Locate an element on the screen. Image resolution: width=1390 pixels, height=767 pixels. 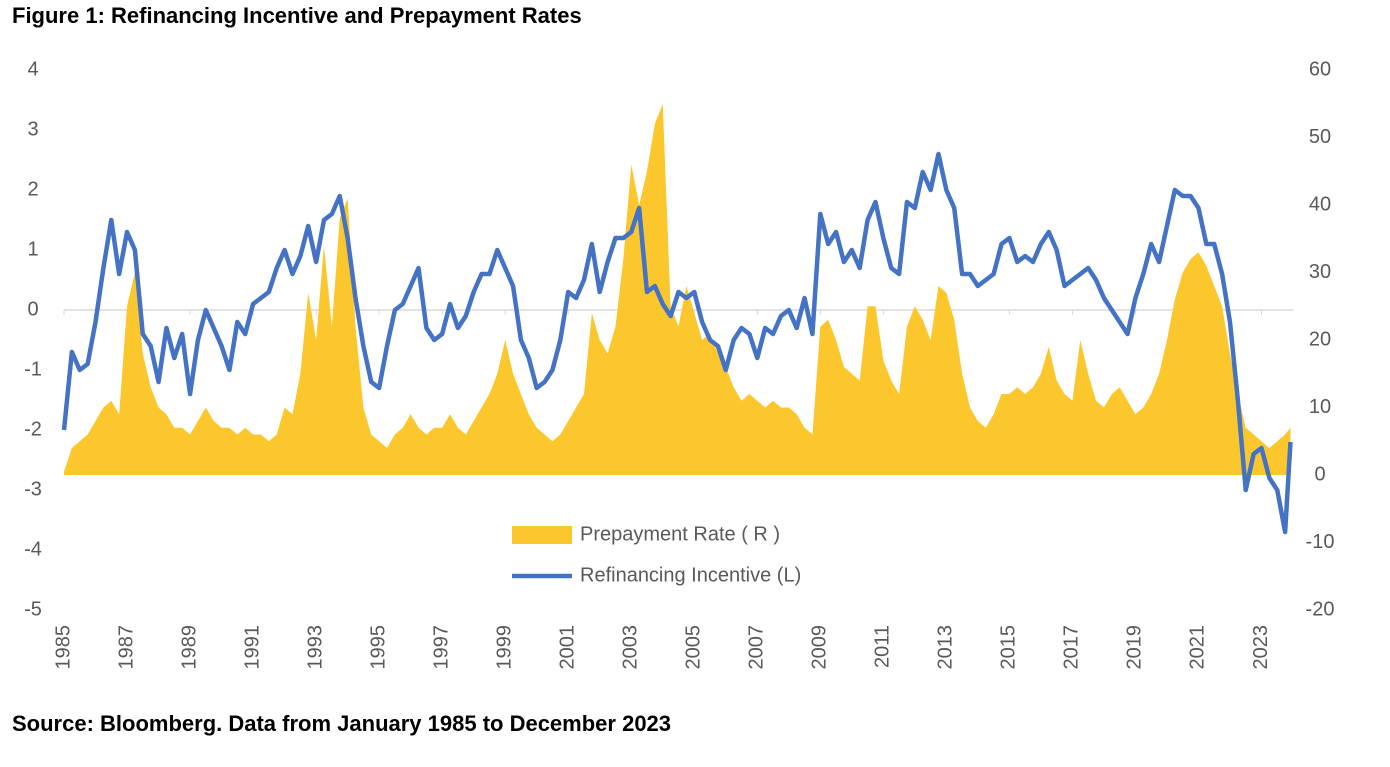
x-tick-label: 1999 is located at coordinates (504, 647).